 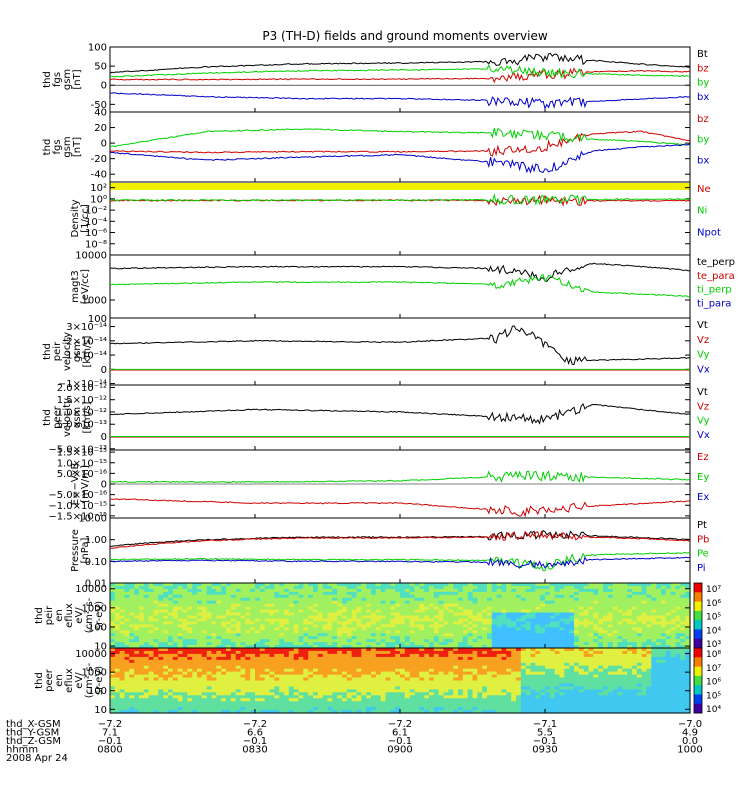 I want to click on y-axis-label-line: [mV/m], so click(x=85, y=484).